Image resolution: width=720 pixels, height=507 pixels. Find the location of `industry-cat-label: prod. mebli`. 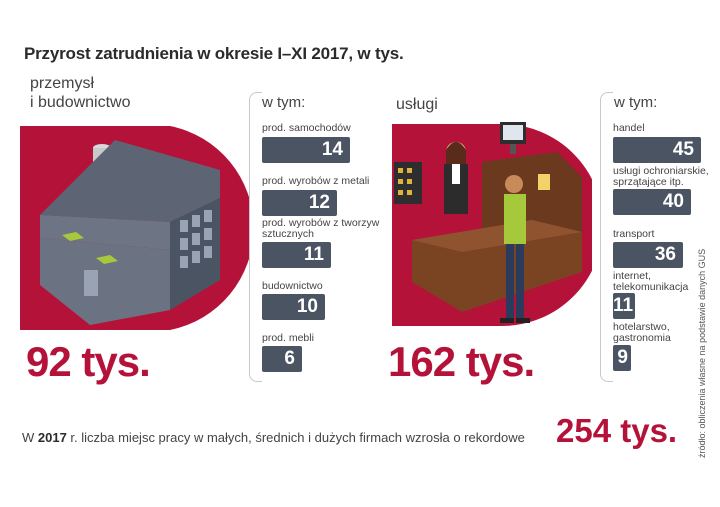

industry-cat-label: prod. mebli is located at coordinates (288, 338).